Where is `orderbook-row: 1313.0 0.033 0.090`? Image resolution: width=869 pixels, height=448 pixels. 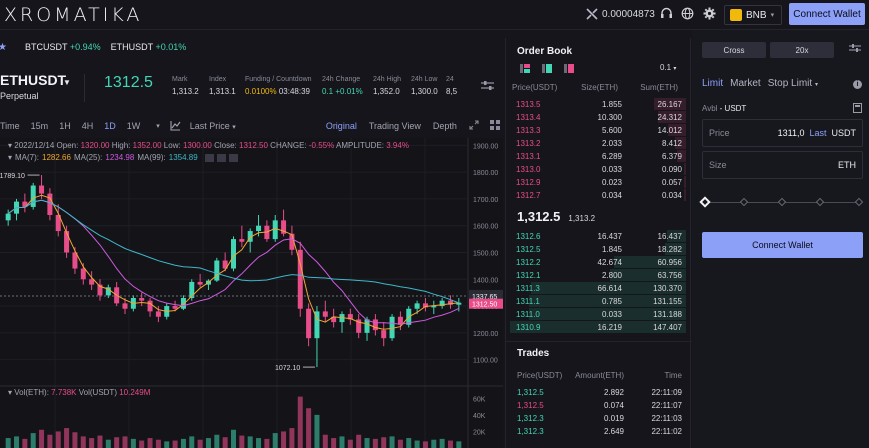
orderbook-row: 1313.0 0.033 0.090 is located at coordinates (598, 169).